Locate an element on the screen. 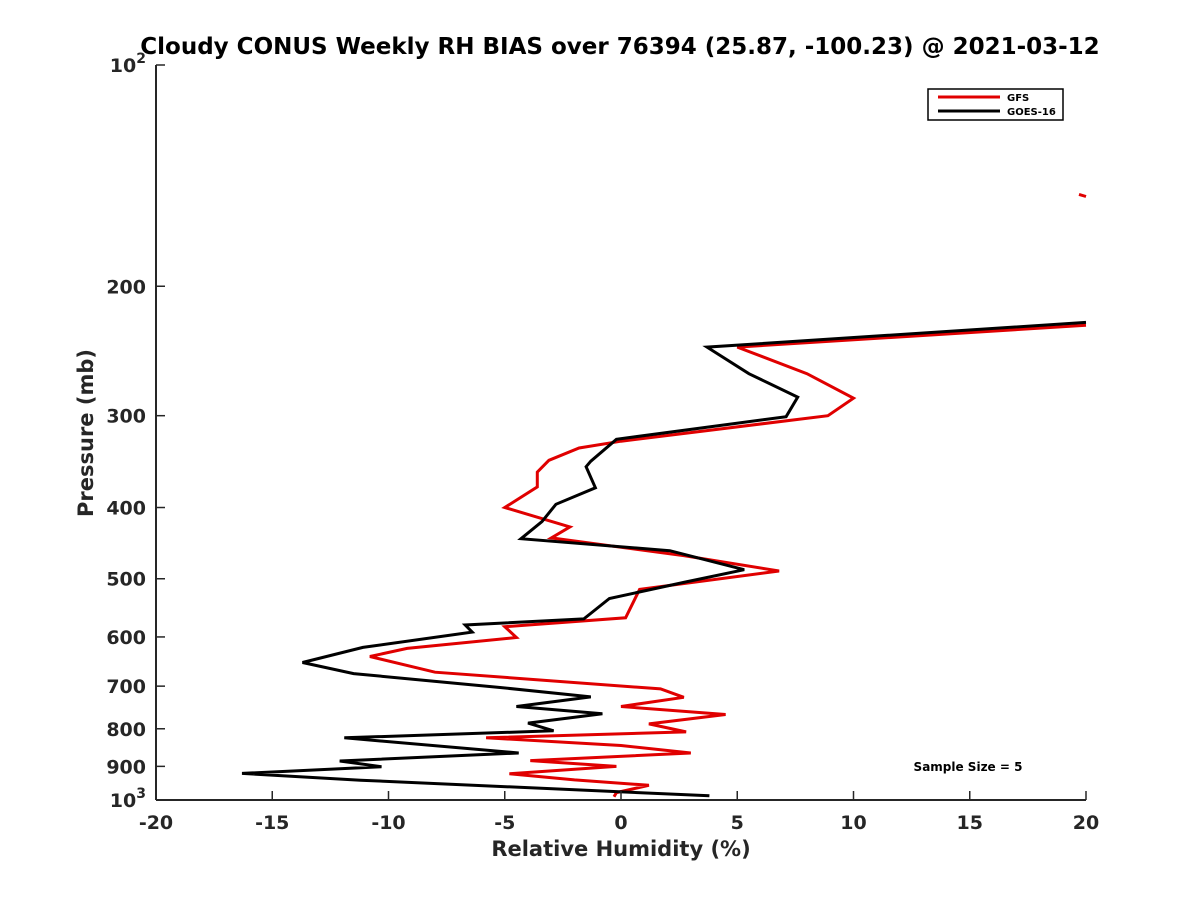  y-tick-label: 600 is located at coordinates (126, 638).